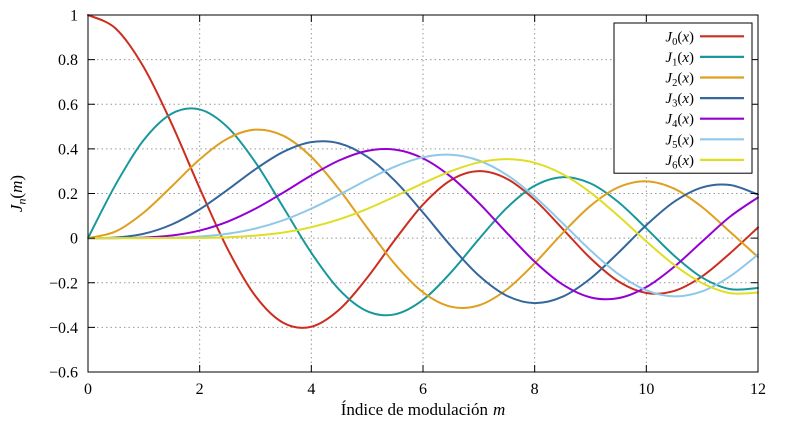 Image resolution: width=794 pixels, height=434 pixels. What do you see at coordinates (679, 80) in the screenshot?
I see `legend-label: J2(x)` at bounding box center [679, 80].